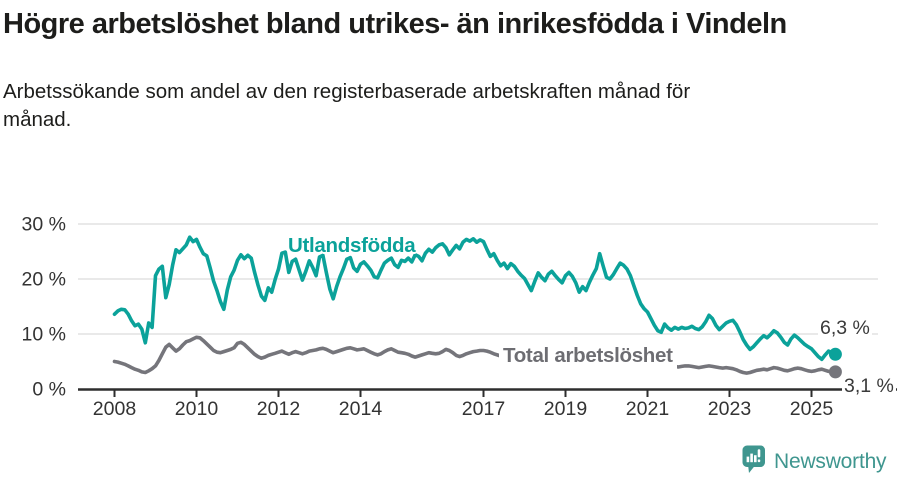 Image resolution: width=900 pixels, height=480 pixels. Describe the element at coordinates (49, 390) in the screenshot. I see `svg-text: 0 %` at that location.